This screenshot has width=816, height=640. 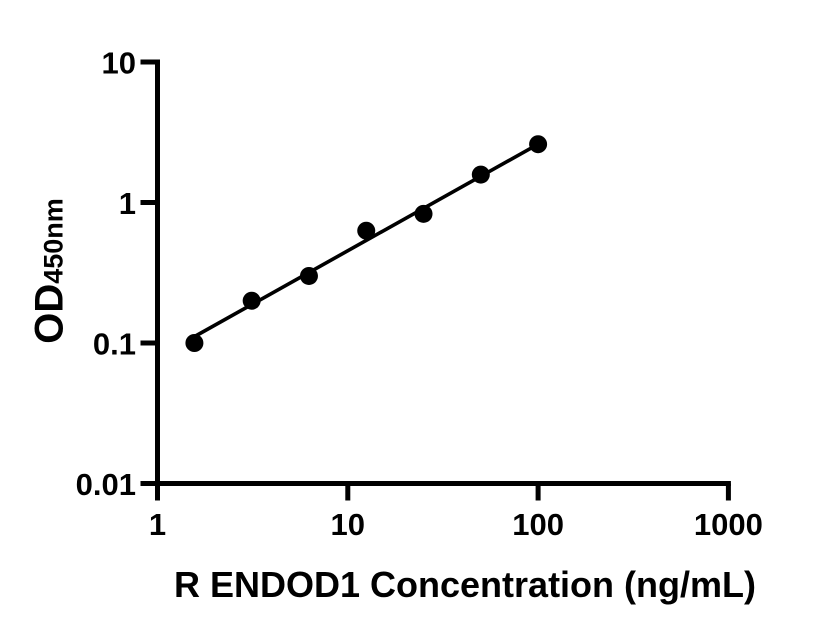 What do you see at coordinates (465, 584) in the screenshot?
I see `x-axis-title: R ENDOD1 Concentration (ng/mL)` at bounding box center [465, 584].